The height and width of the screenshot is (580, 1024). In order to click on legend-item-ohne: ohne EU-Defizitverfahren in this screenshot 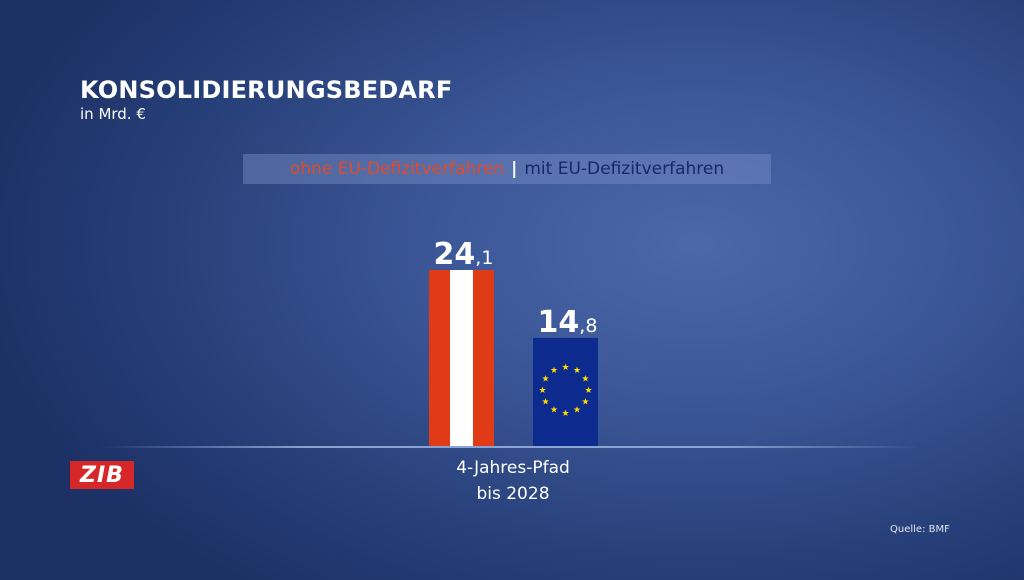, I will do `click(397, 169)`.